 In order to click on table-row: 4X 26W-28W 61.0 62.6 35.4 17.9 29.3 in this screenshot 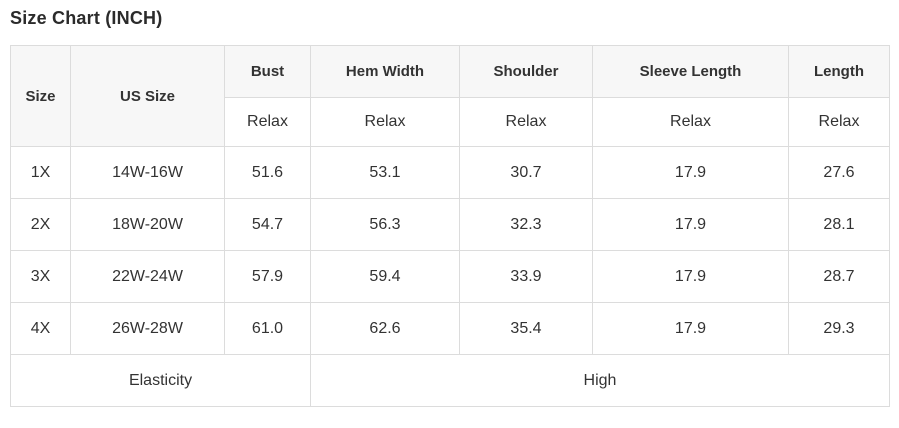, I will do `click(450, 328)`.